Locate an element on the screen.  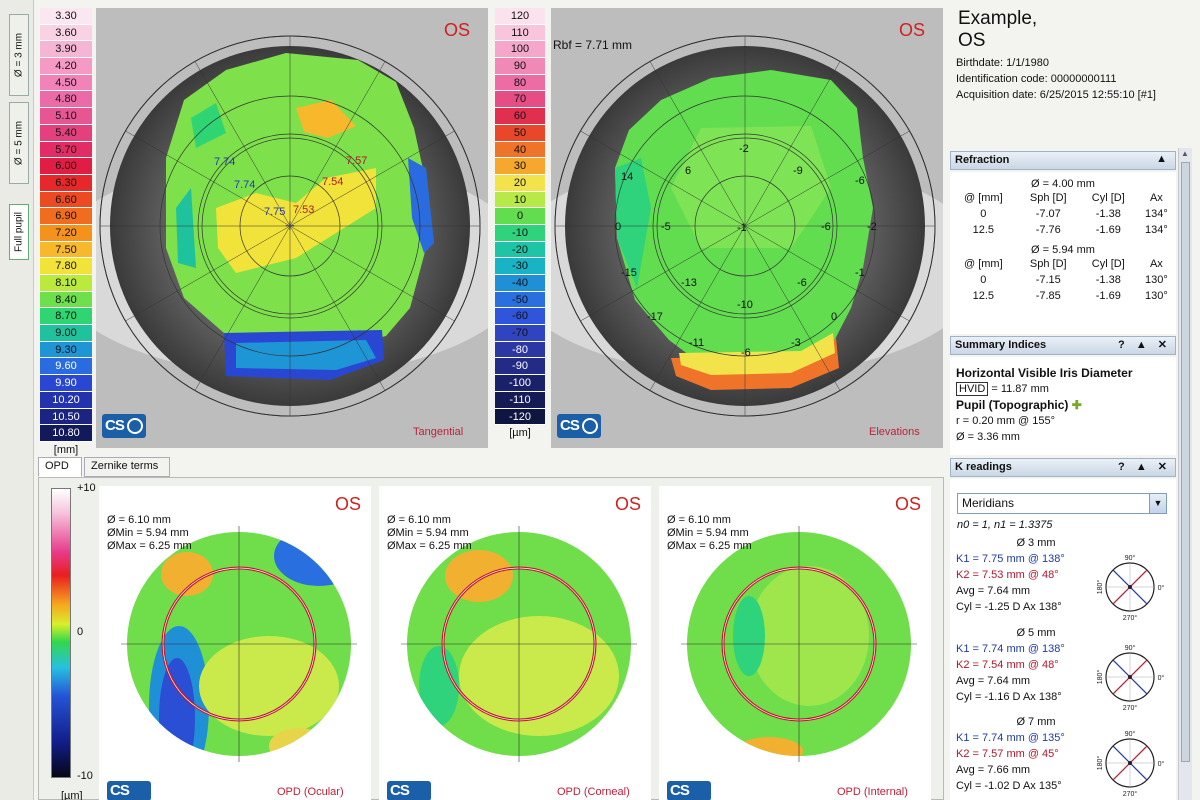
scale-cell: 10.80 is located at coordinates (66, 433).